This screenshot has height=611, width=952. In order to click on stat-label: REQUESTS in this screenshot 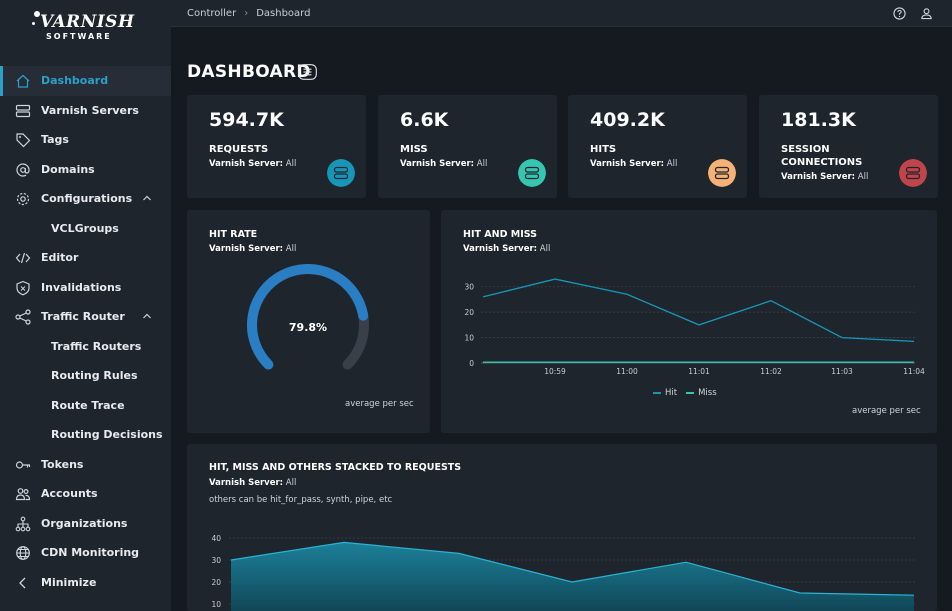, I will do `click(239, 149)`.